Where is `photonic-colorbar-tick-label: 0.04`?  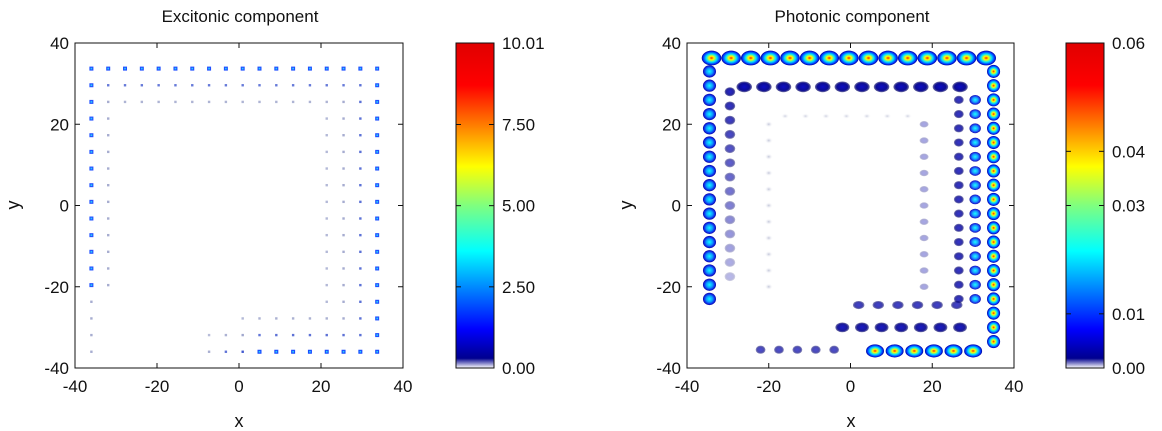 photonic-colorbar-tick-label: 0.04 is located at coordinates (1128, 151).